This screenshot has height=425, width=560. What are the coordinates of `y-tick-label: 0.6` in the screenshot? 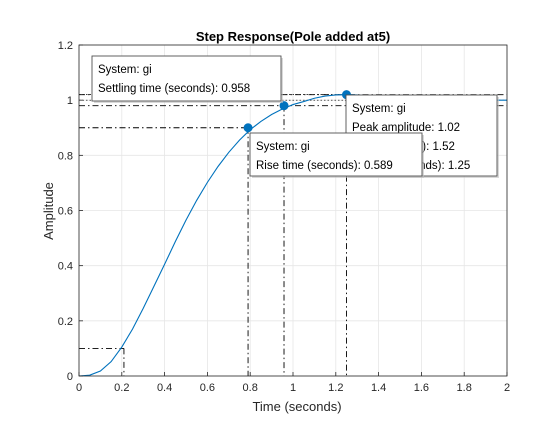 It's located at (65, 212).